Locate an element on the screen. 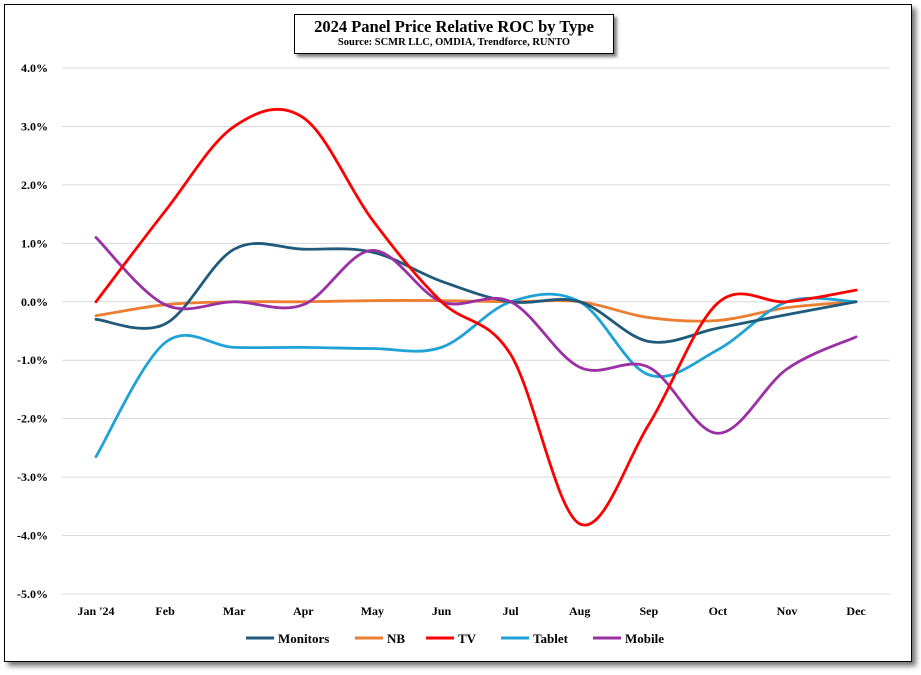 Image resolution: width=921 pixels, height=675 pixels. legend-label: Mobile is located at coordinates (644, 638).